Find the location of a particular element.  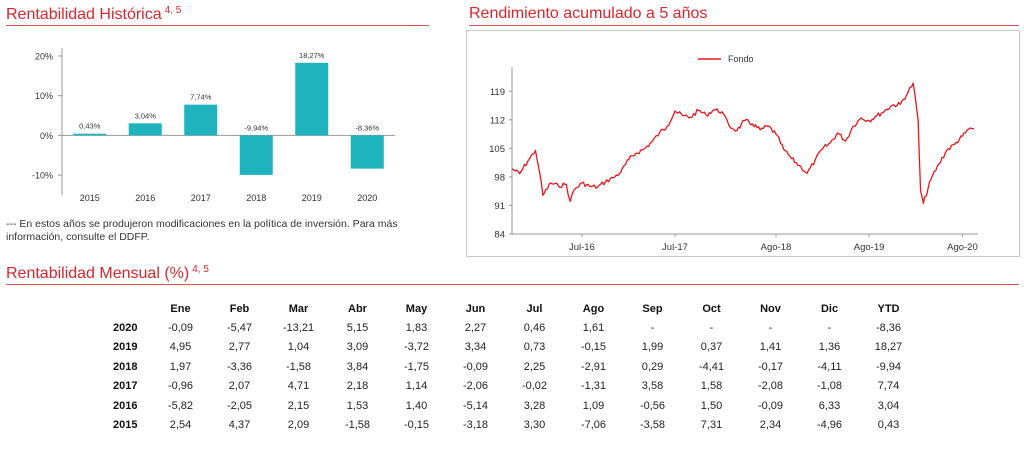

table-cell: -9,94 is located at coordinates (888, 366).